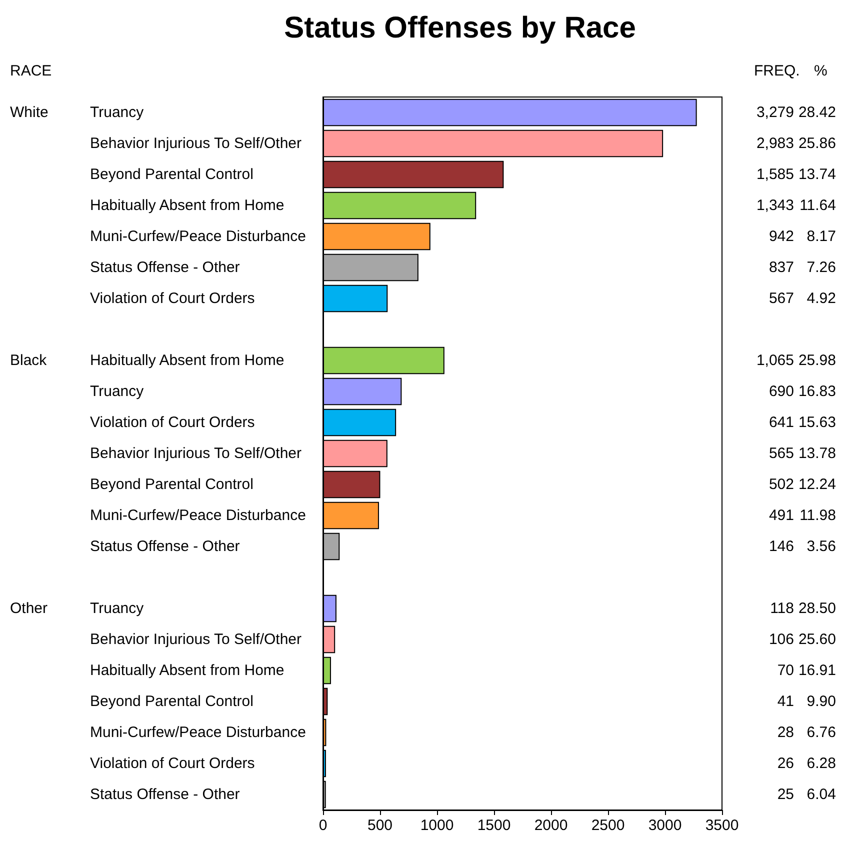  What do you see at coordinates (821, 701) in the screenshot?
I see `text: 9.90` at bounding box center [821, 701].